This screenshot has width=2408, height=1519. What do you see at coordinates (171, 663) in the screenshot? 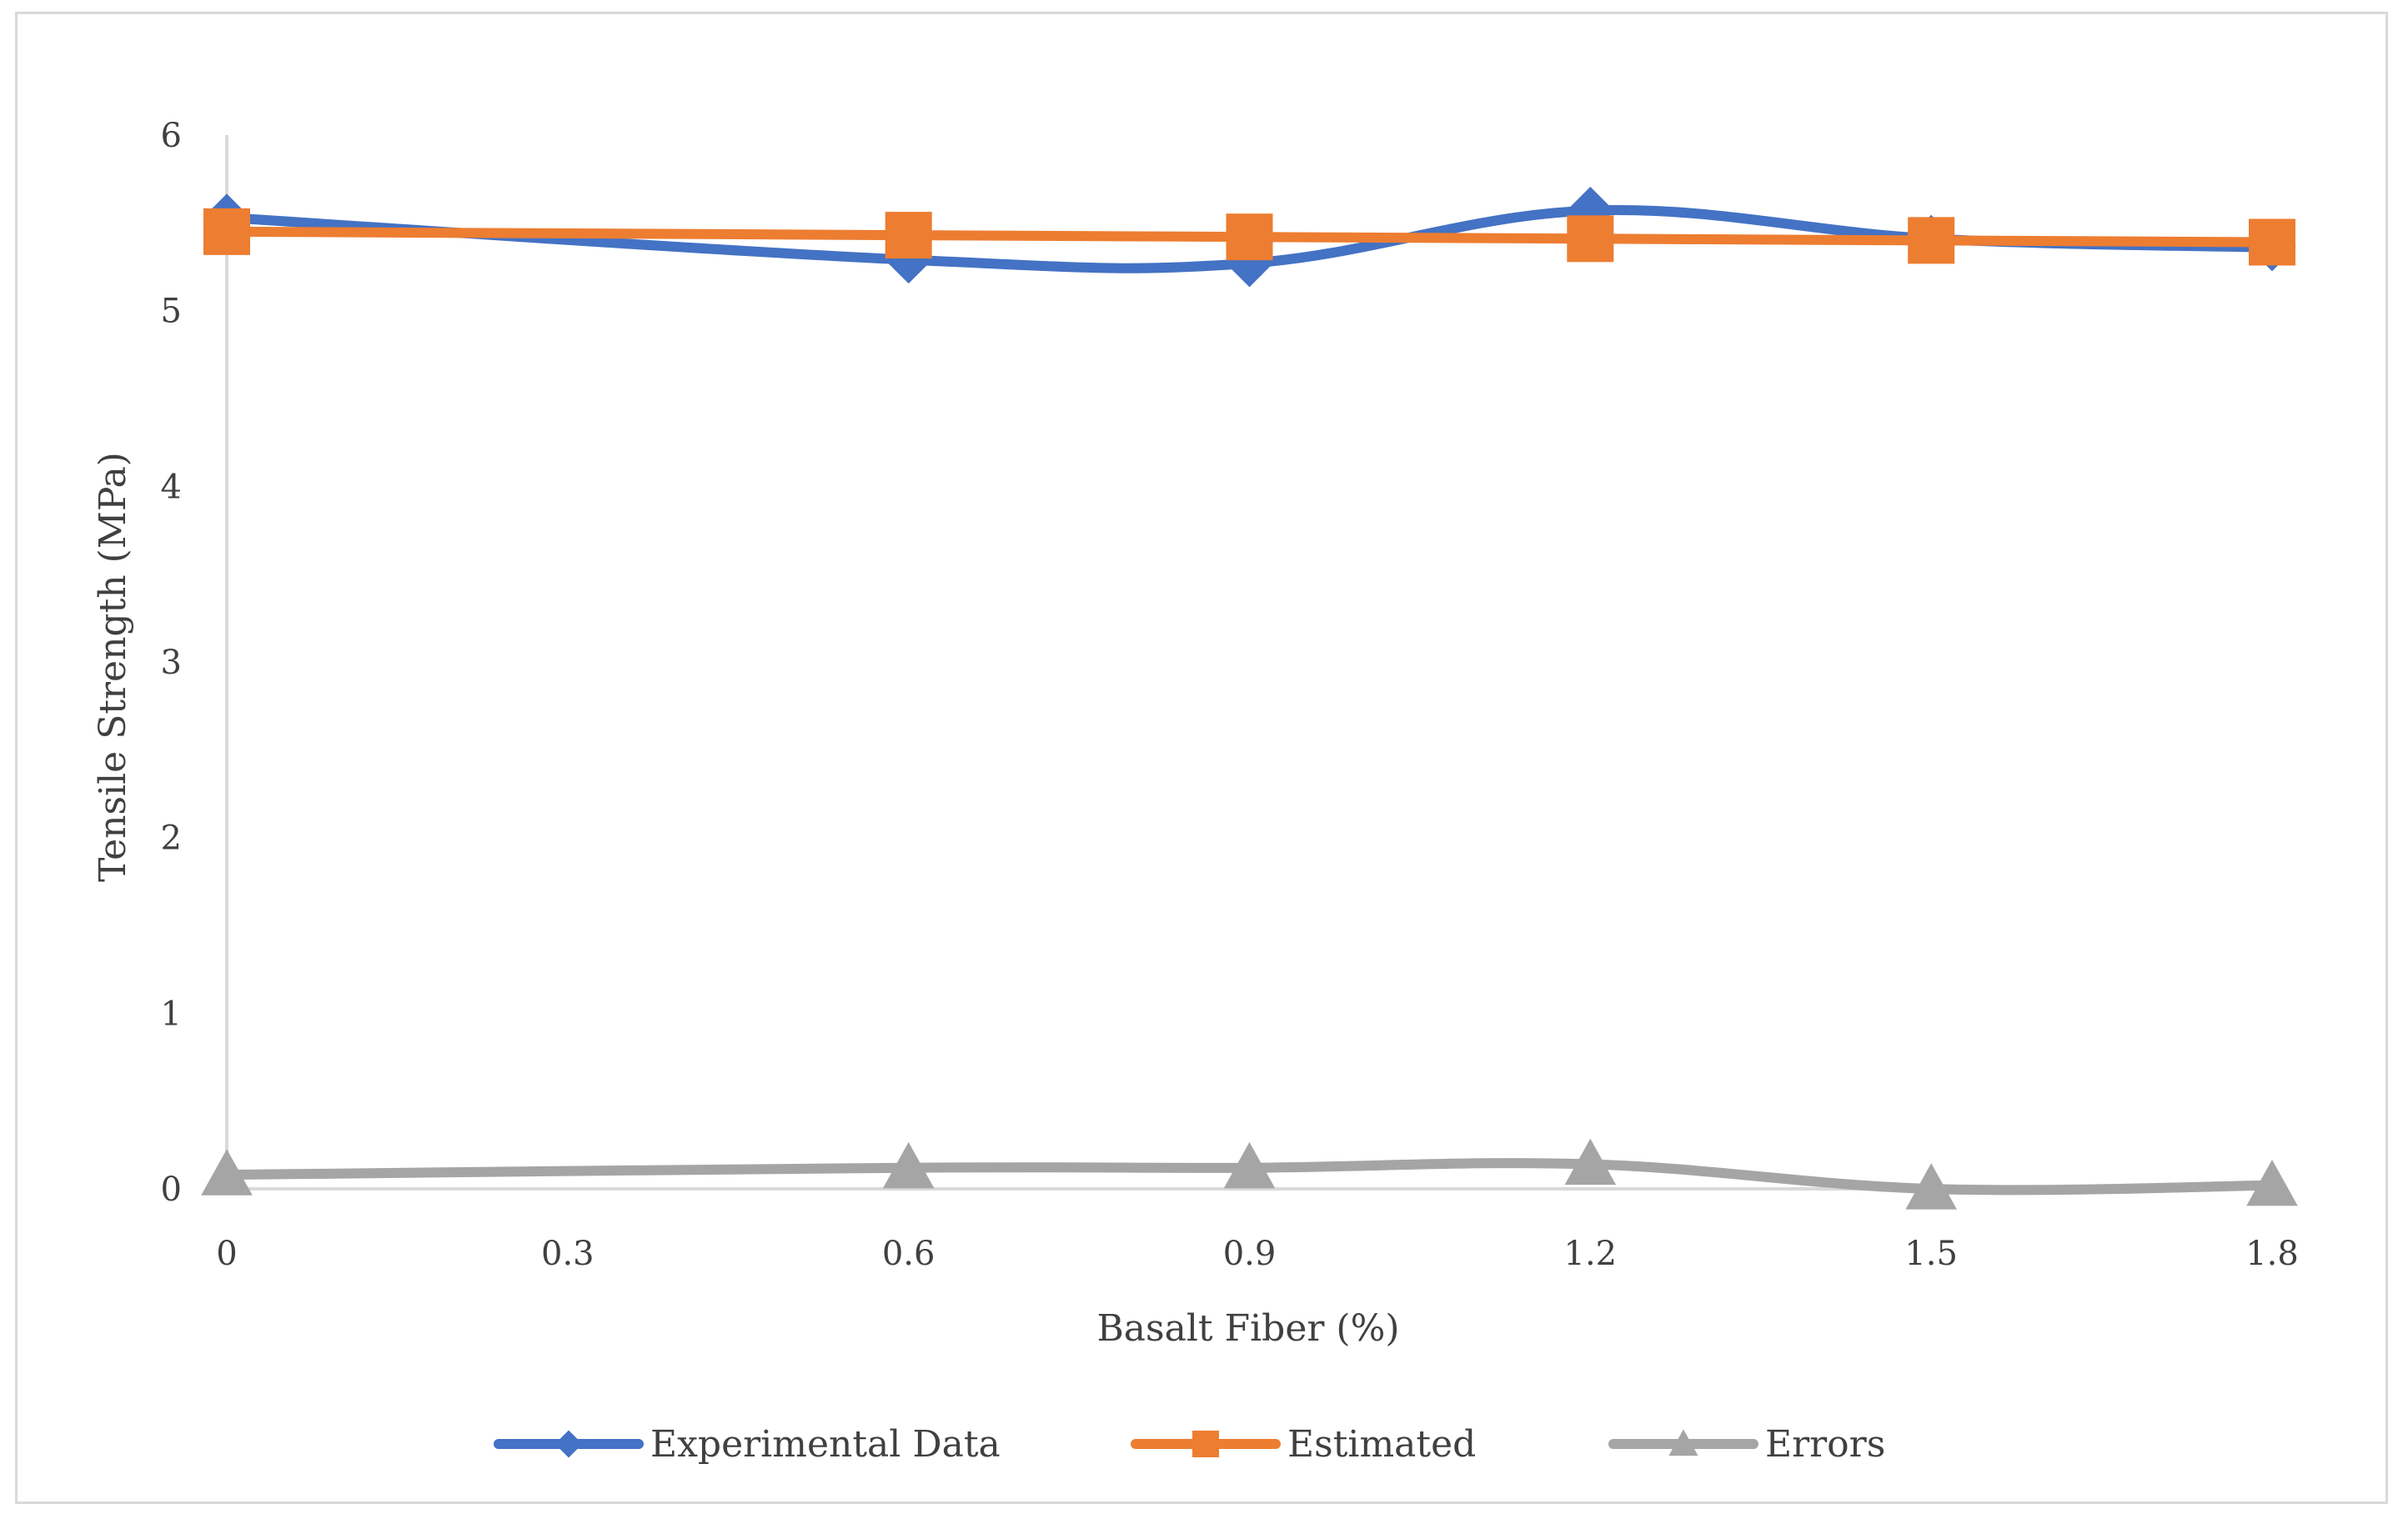
I see `y-tick-label: 3` at bounding box center [171, 663].